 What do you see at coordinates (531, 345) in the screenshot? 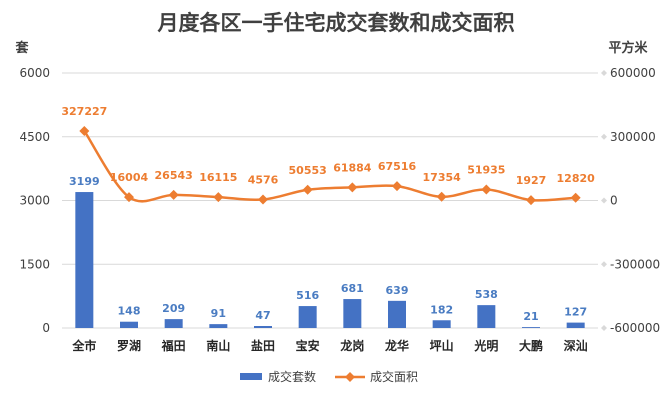
I see `category-label: 大鹏` at bounding box center [531, 345].